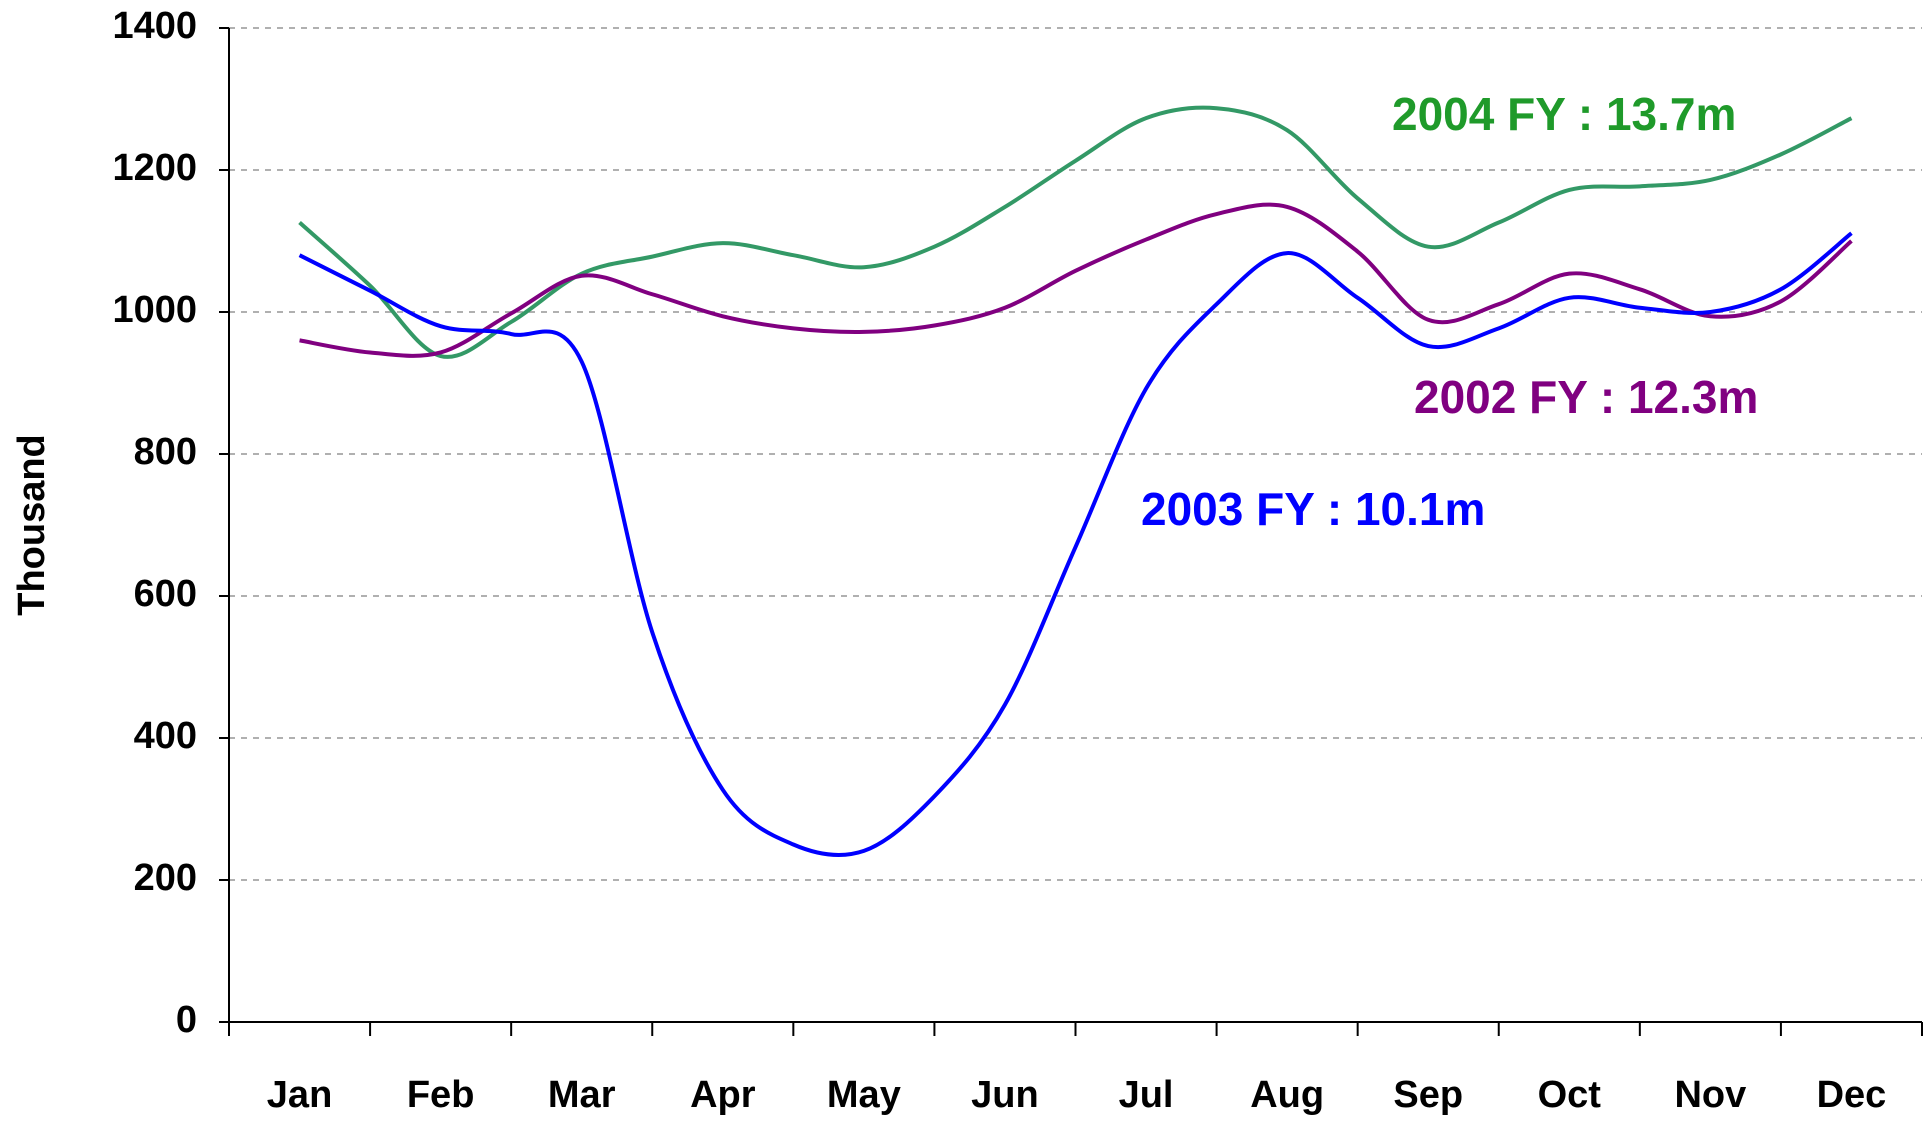 The image size is (1923, 1135). I want to click on annotation: 2004 FY : 13.7m, so click(1564, 114).